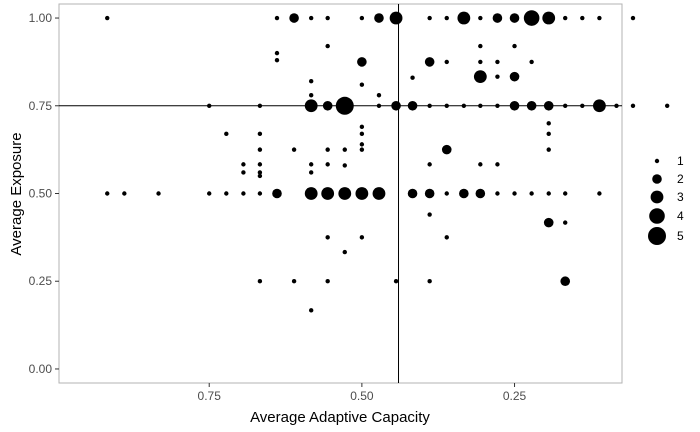 This screenshot has width=700, height=432. I want to click on legend-label: 4, so click(680, 216).